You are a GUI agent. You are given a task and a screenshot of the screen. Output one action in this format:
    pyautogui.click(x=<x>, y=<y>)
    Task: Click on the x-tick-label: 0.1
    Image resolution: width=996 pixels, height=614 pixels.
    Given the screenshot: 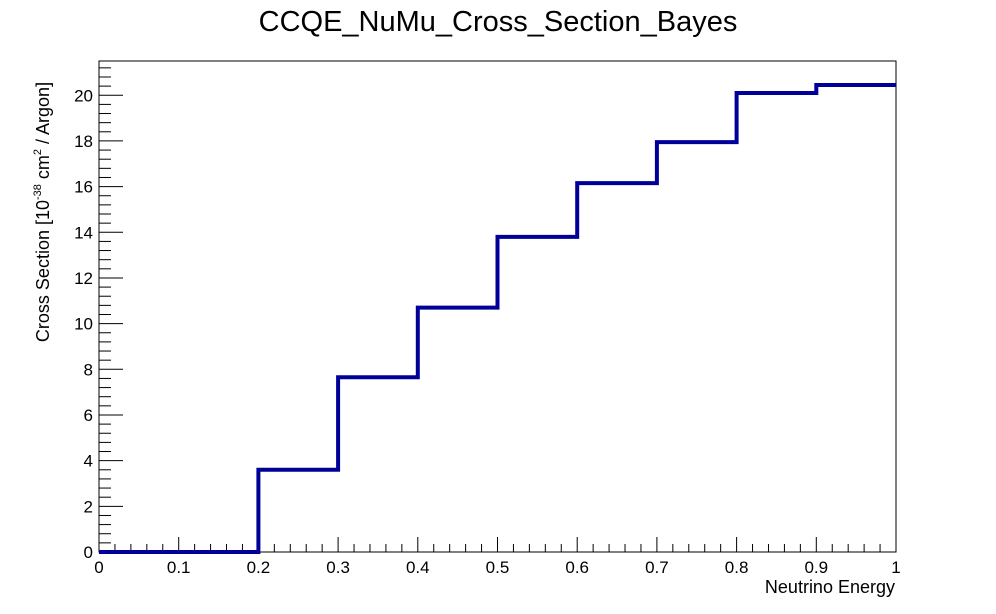 What is the action you would take?
    pyautogui.click(x=179, y=567)
    